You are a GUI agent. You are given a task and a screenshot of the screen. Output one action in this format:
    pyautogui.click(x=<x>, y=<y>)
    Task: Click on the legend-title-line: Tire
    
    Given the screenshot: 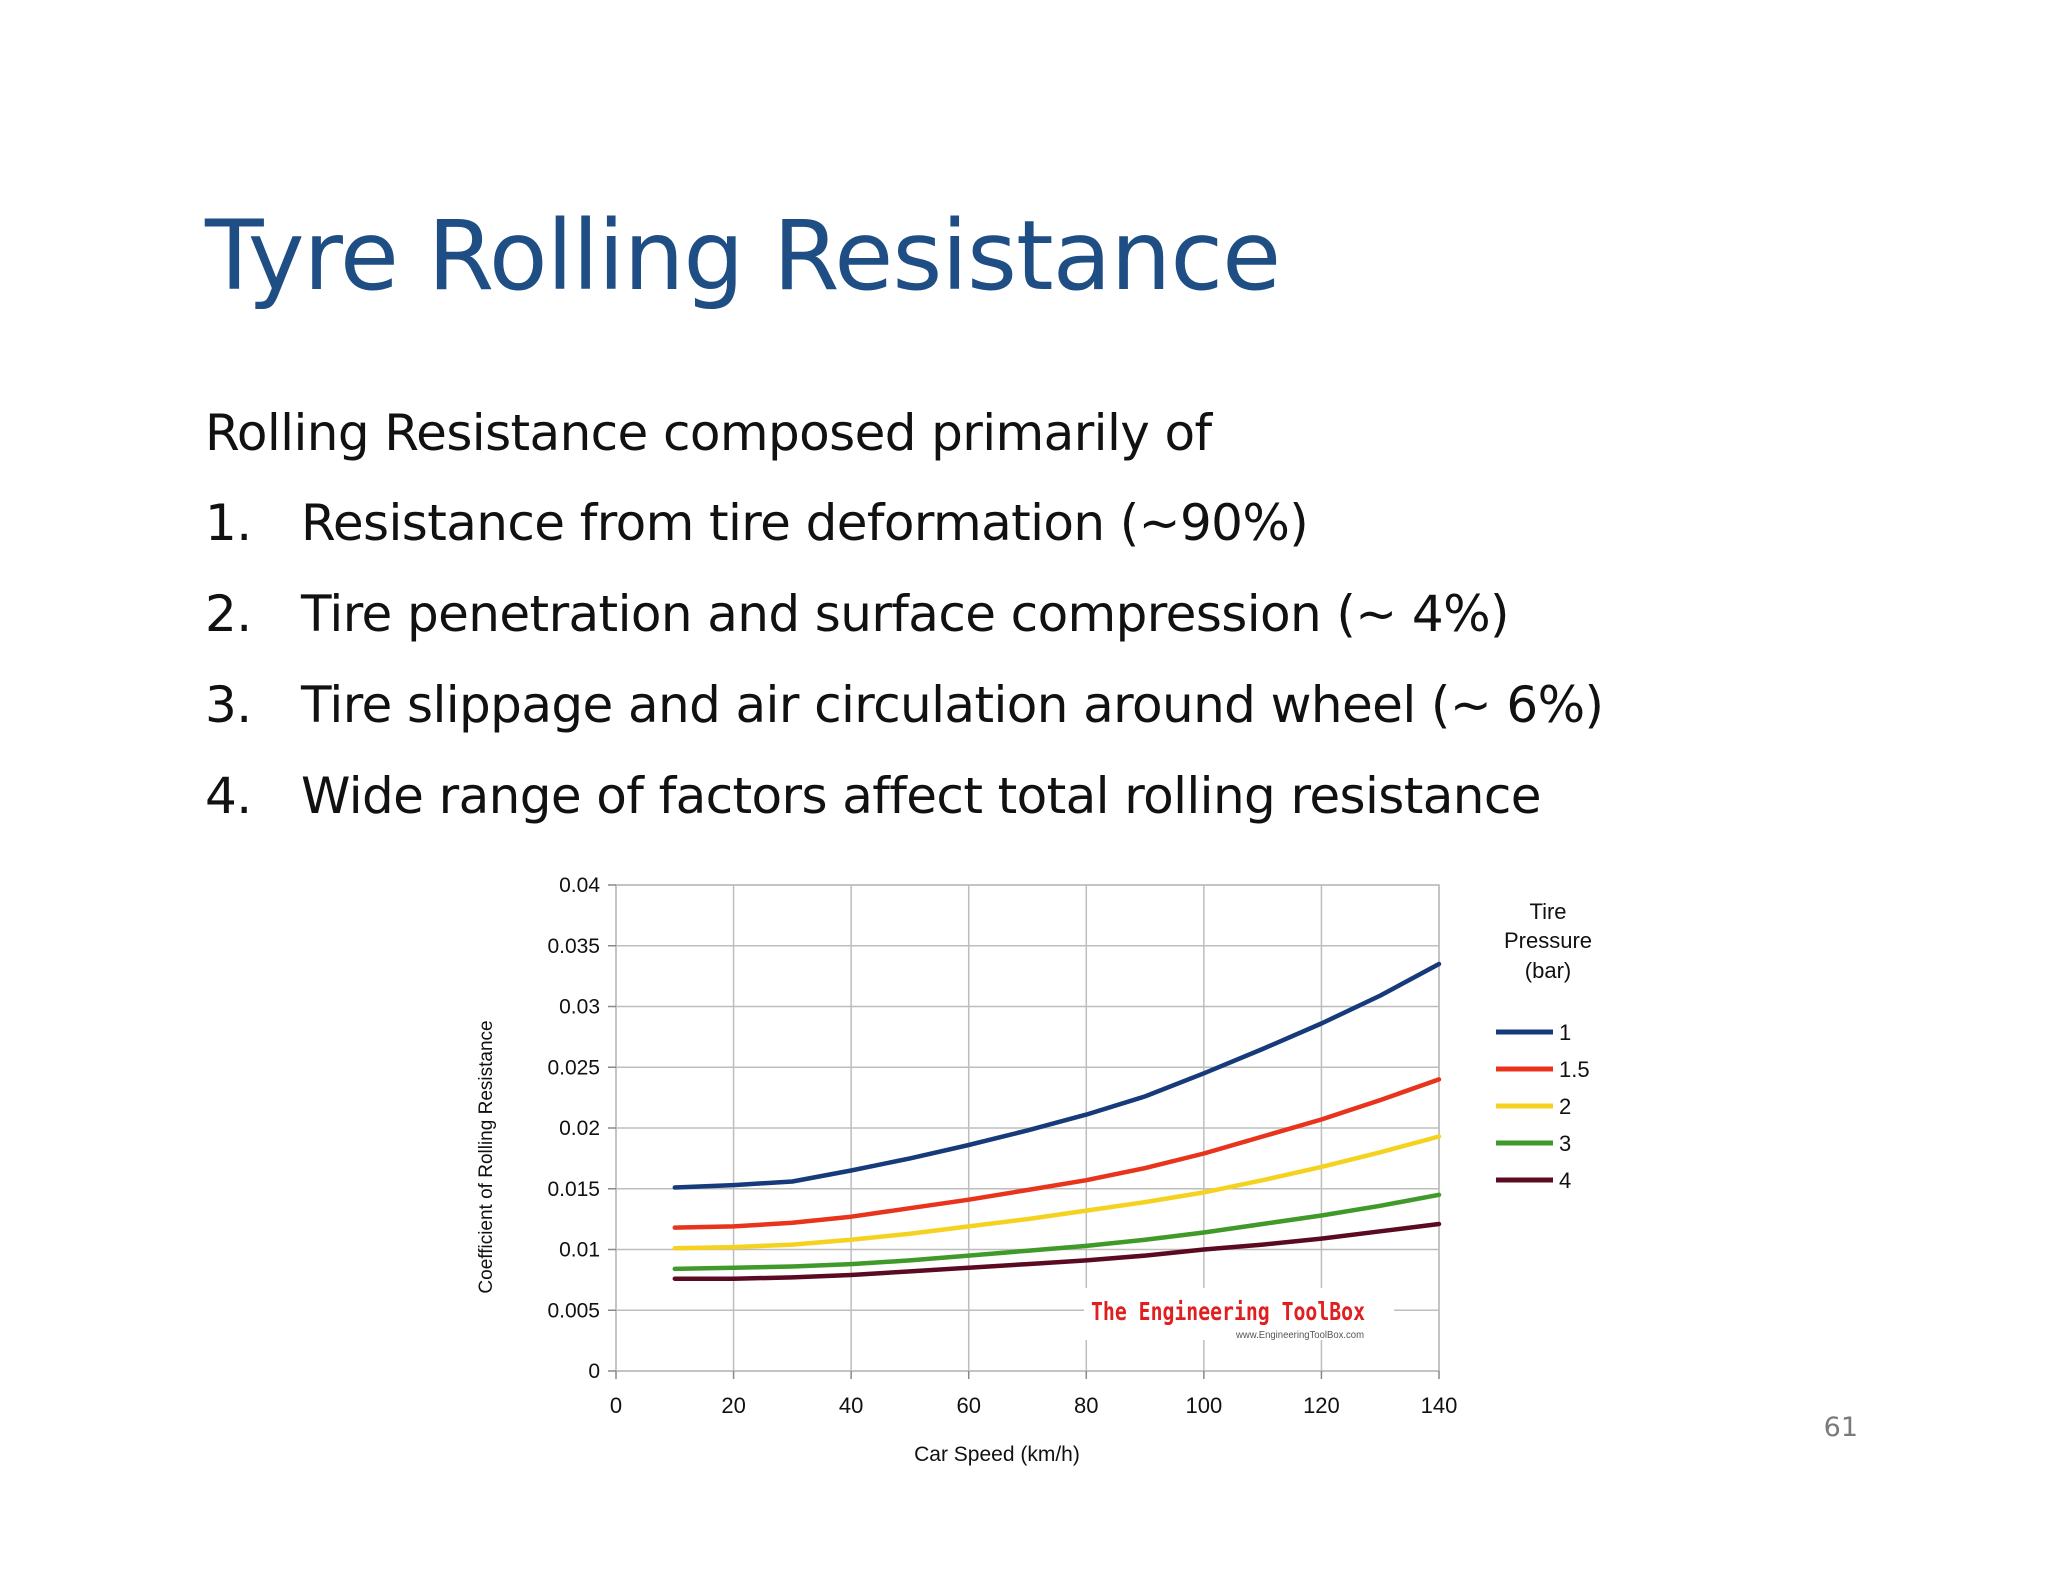 What is the action you would take?
    pyautogui.click(x=1547, y=911)
    